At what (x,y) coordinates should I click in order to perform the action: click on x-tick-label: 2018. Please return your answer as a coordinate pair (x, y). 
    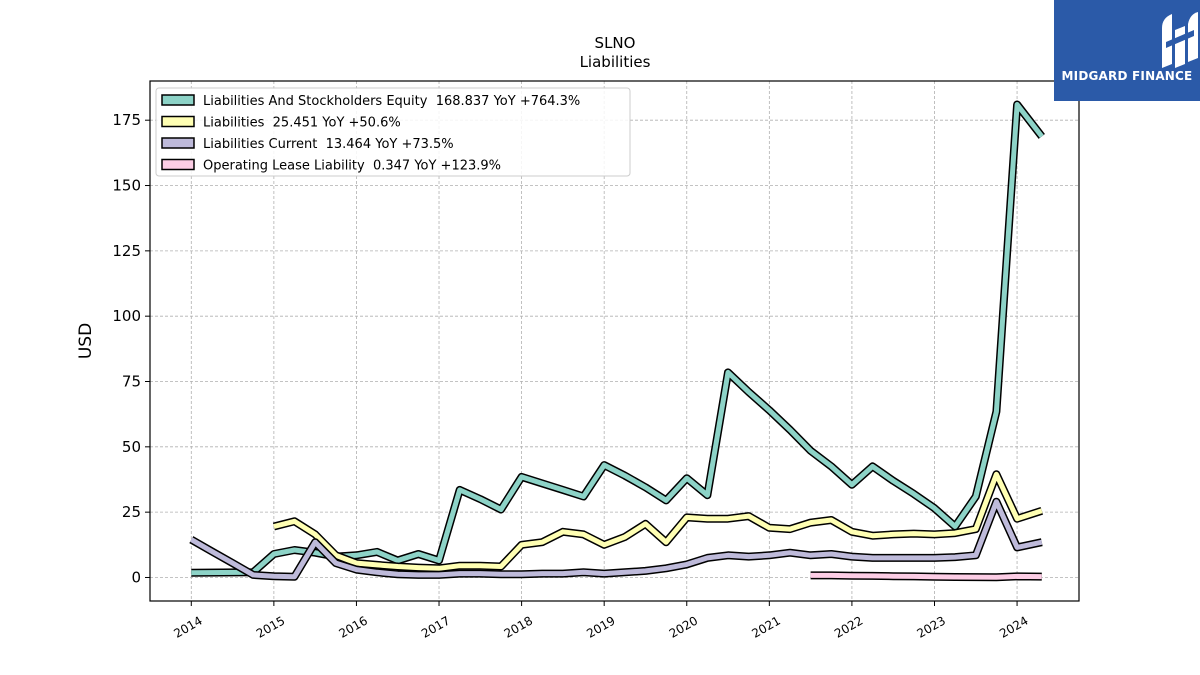
    Looking at the image, I should click on (518, 626).